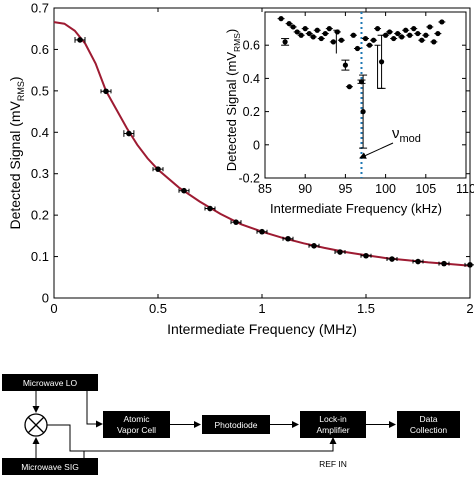 This screenshot has width=474, height=481. I want to click on block-atomic-vapor-cell, so click(136, 424).